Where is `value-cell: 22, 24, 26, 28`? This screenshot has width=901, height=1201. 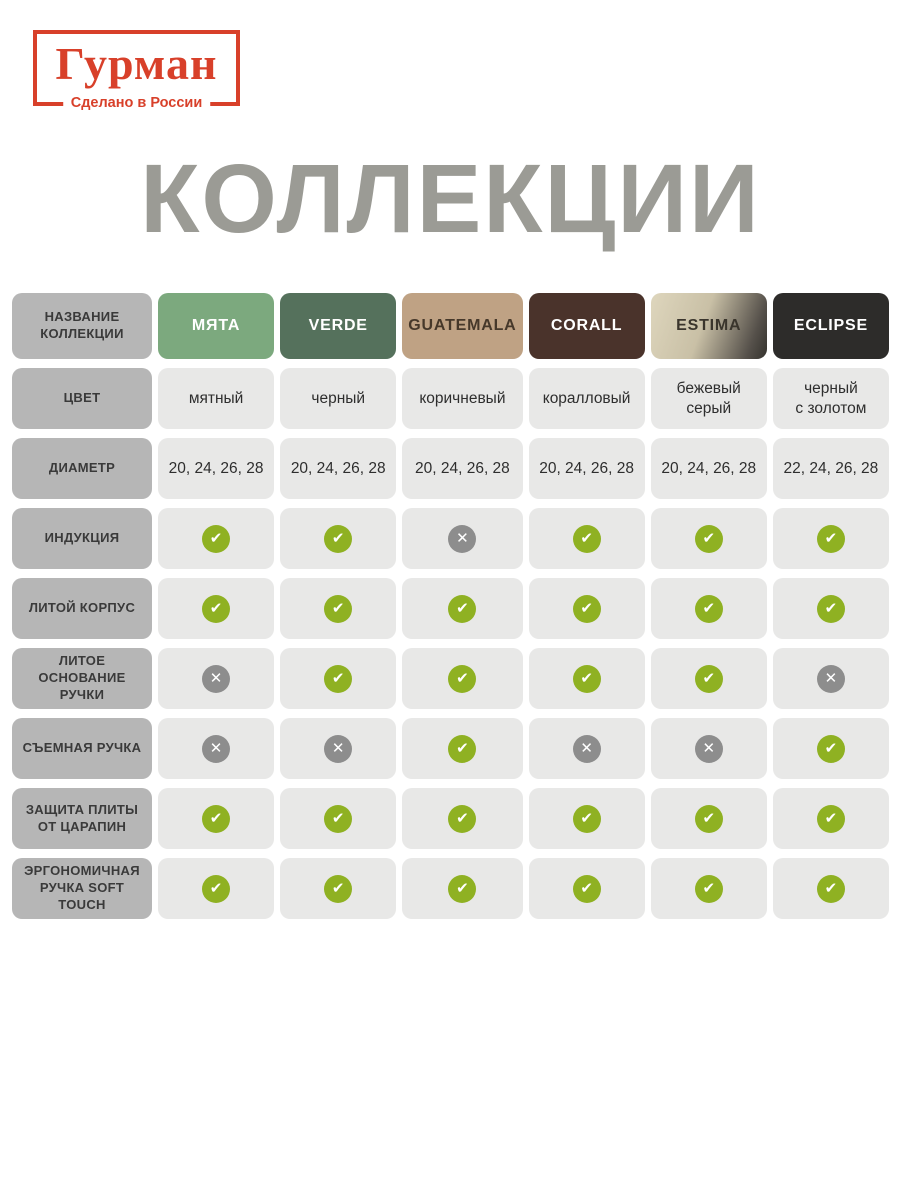
value-cell: 22, 24, 26, 28 is located at coordinates (830, 468).